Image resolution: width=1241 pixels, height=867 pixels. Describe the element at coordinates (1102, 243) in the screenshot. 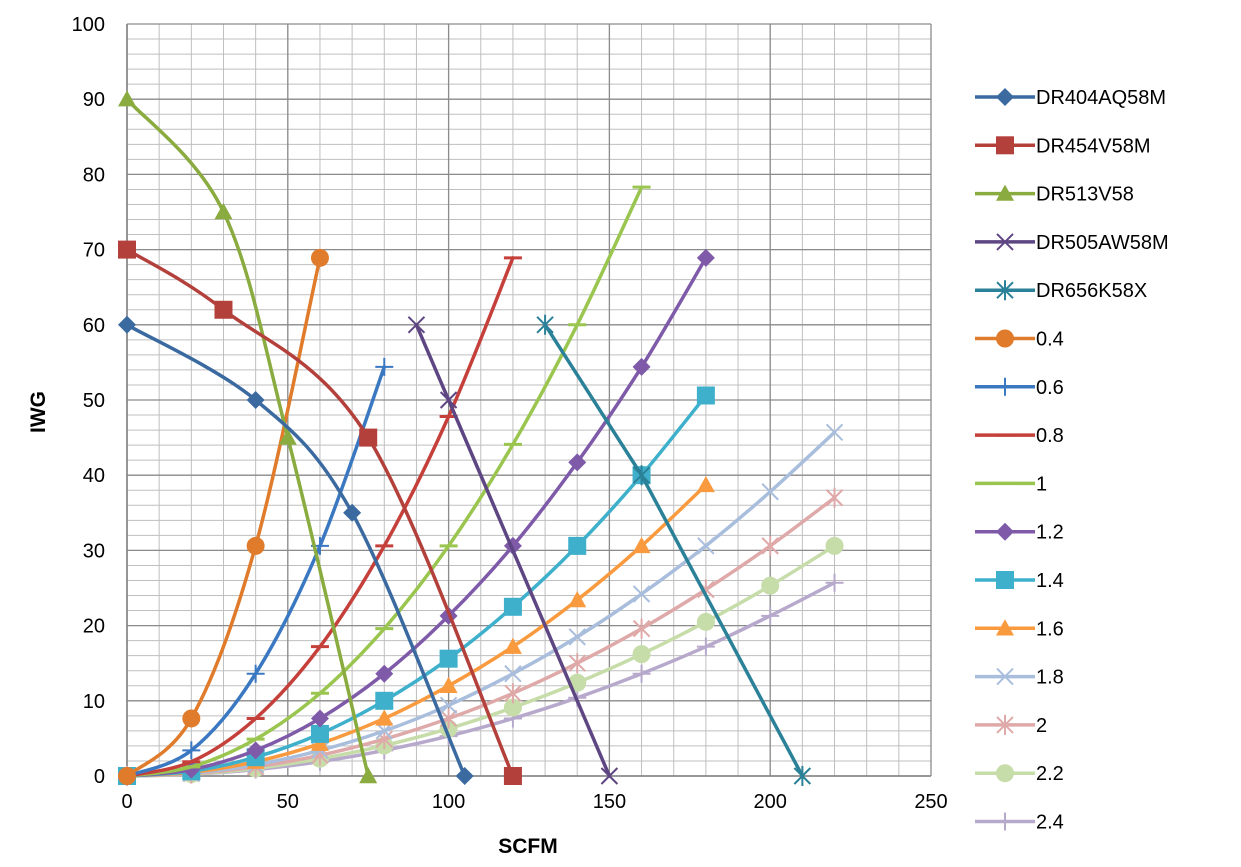

I see `legend-label: DR505AW58M` at that location.